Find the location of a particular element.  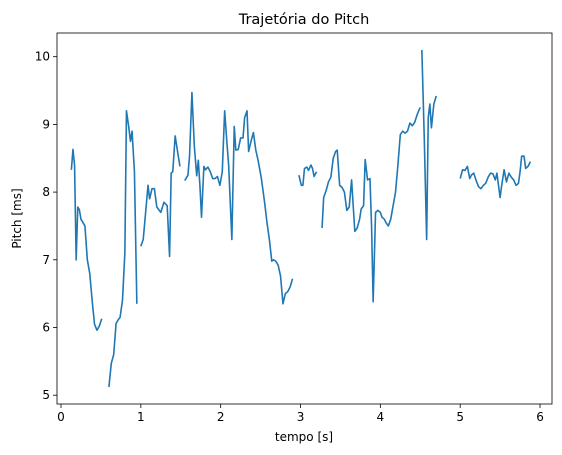

x-tick-label: 6 is located at coordinates (540, 417).